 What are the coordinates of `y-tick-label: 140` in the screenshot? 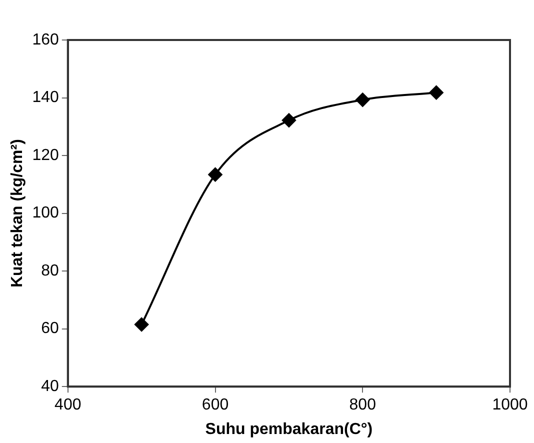 It's located at (45, 97).